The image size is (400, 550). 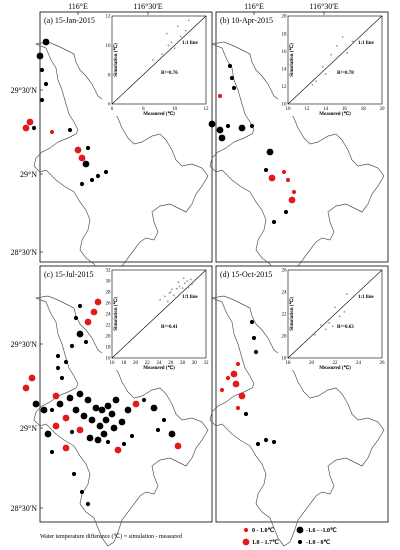 What do you see at coordinates (246, 274) in the screenshot?
I see `panel-label: (d) 15-Oct-2015` at bounding box center [246, 274].